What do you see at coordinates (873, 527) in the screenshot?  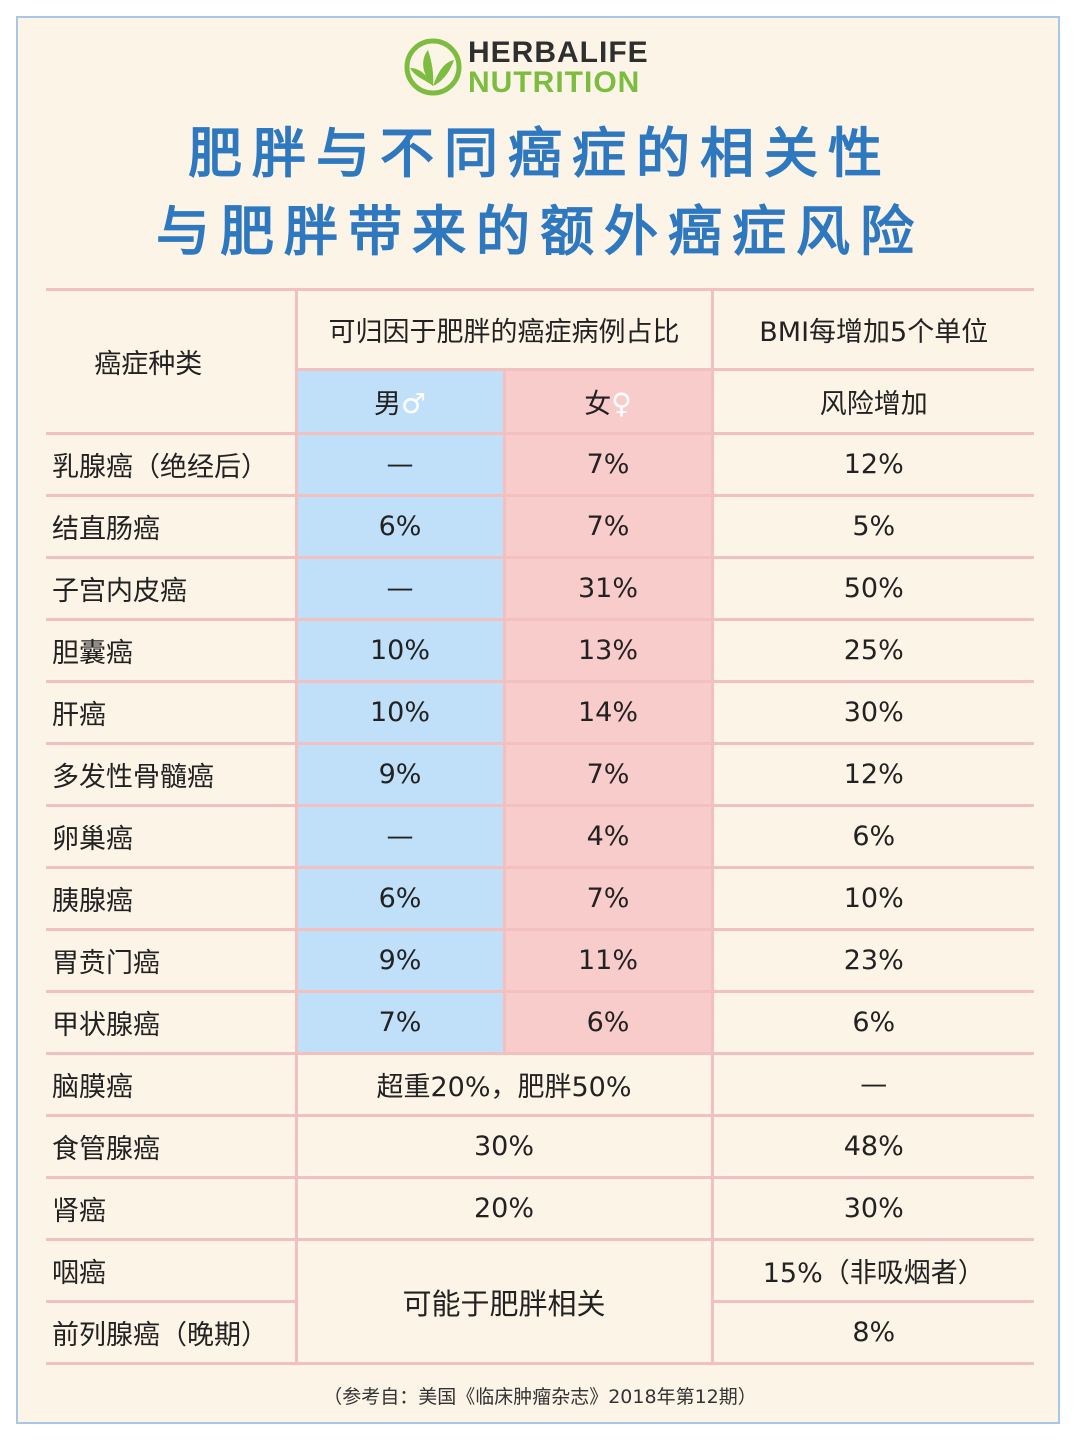 I see `risk-value: 5%` at bounding box center [873, 527].